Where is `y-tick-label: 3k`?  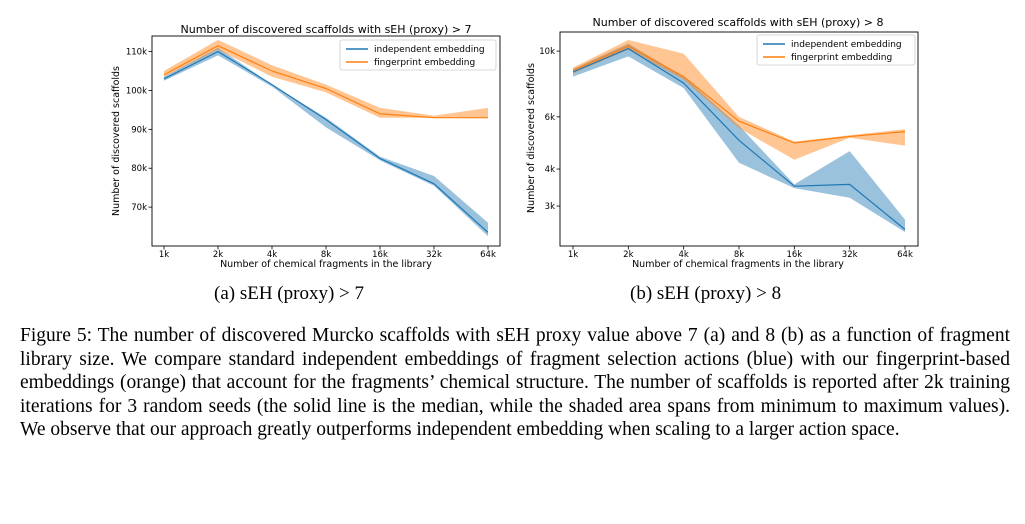
y-tick-label: 3k is located at coordinates (550, 207).